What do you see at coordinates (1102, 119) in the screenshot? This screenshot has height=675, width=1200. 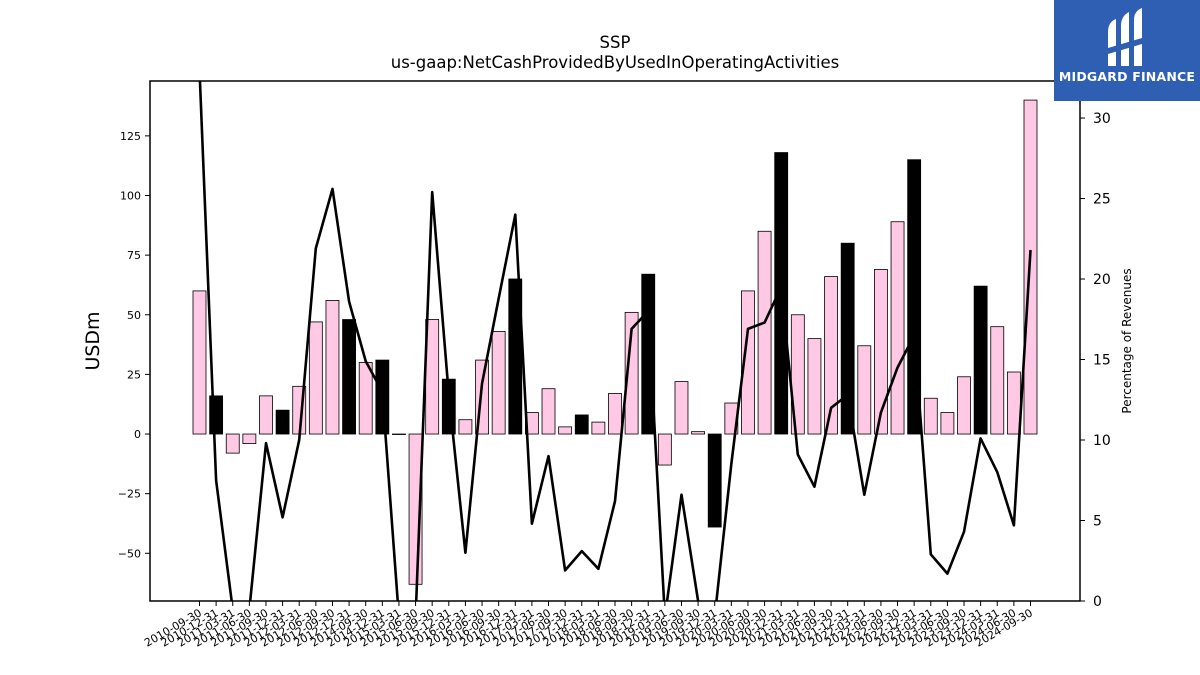 I see `y2-tick-label: 30` at bounding box center [1102, 119].